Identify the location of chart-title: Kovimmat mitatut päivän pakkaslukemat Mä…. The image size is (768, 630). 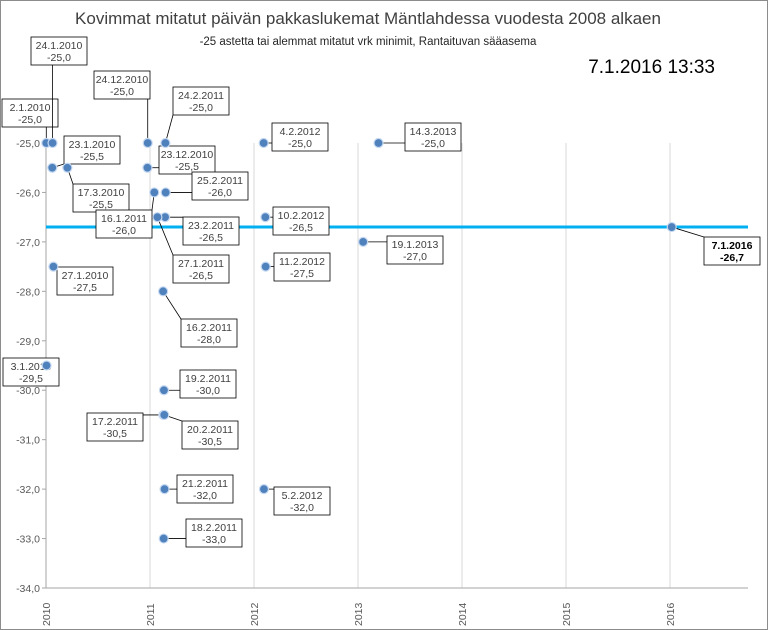
(368, 18).